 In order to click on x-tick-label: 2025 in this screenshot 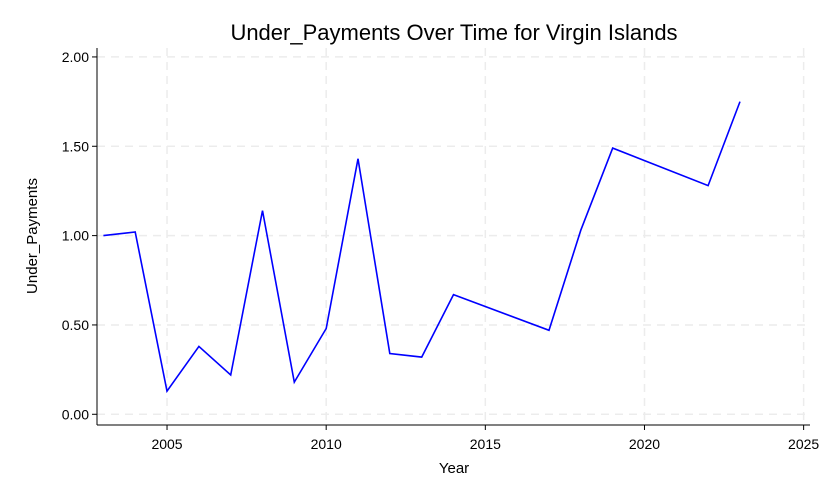, I will do `click(803, 444)`.